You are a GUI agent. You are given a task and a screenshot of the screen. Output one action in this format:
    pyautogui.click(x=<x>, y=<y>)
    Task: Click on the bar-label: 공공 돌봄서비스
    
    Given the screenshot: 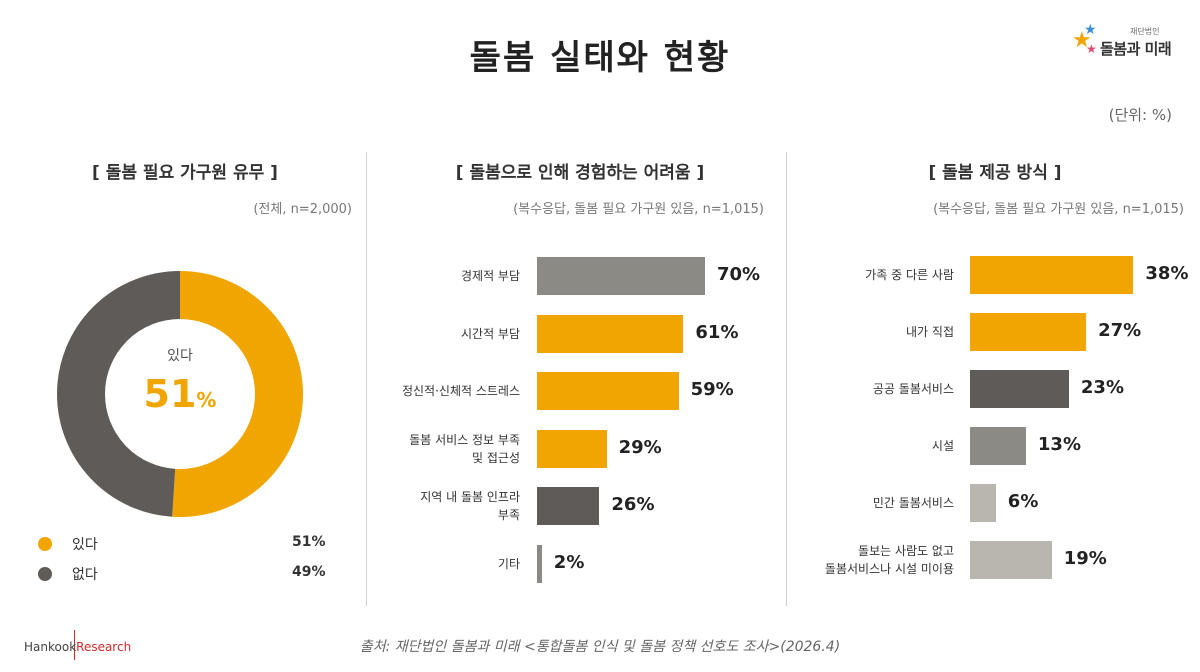 What is the action you would take?
    pyautogui.click(x=913, y=389)
    